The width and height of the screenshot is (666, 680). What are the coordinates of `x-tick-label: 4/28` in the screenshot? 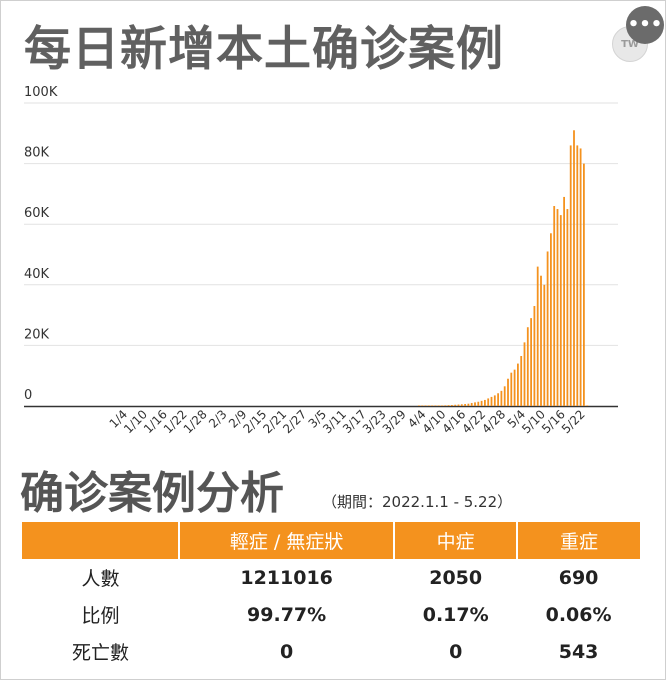 It's located at (493, 421).